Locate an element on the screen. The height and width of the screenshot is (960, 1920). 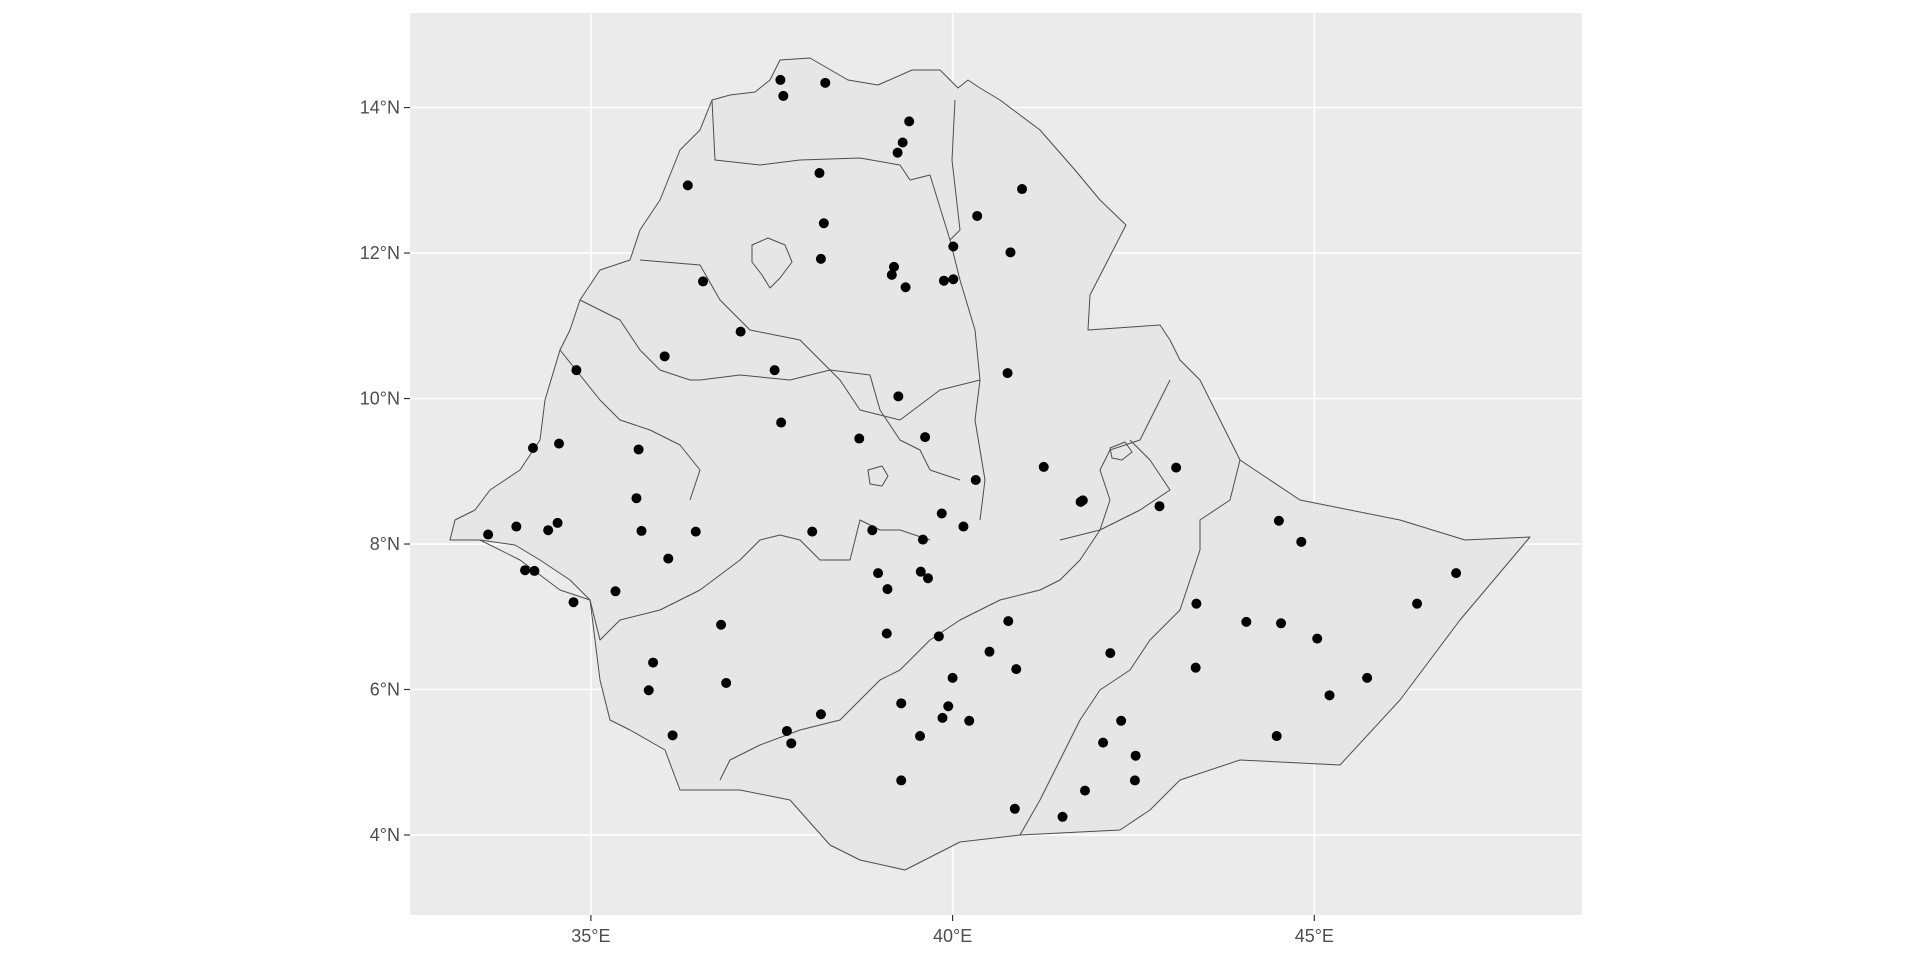
region-border-benishangul is located at coordinates (639, 340).